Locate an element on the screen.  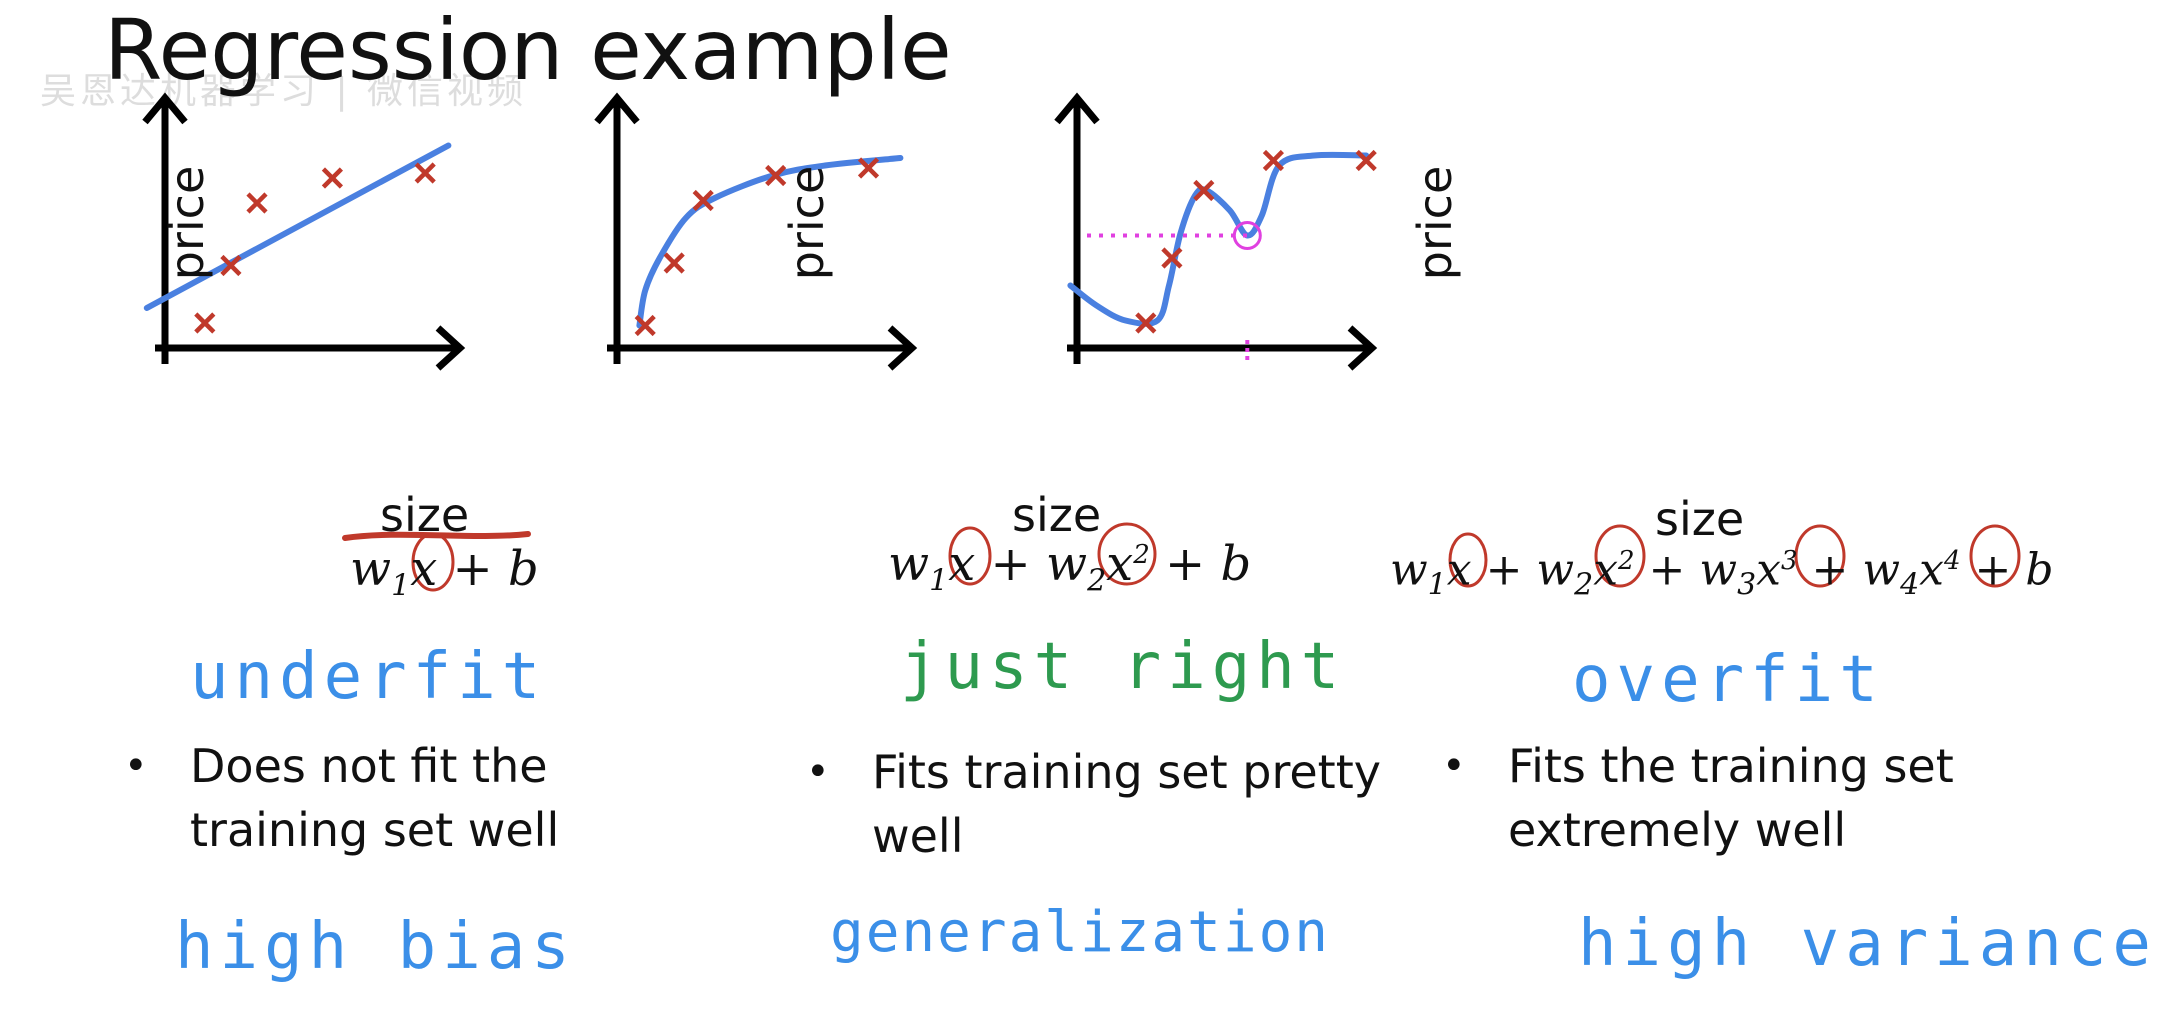
panel3-xlabel: size is located at coordinates (1700, 519).